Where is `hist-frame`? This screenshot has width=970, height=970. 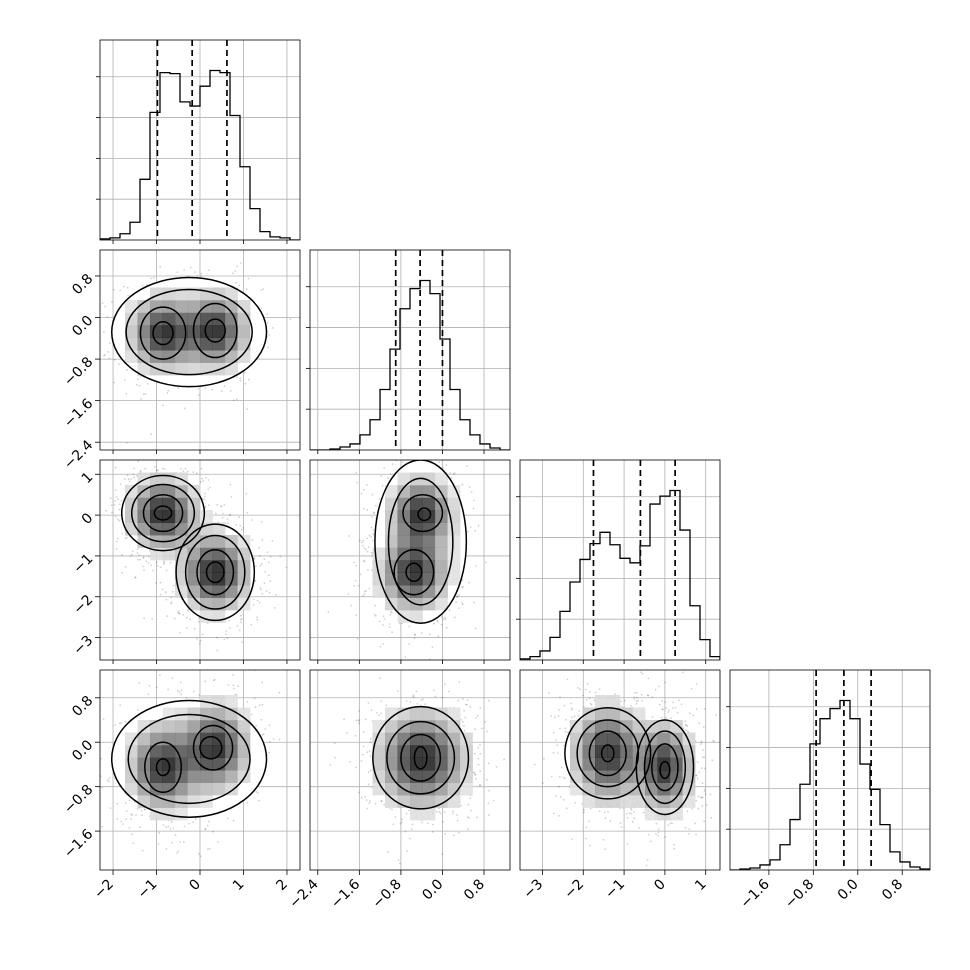 hist-frame is located at coordinates (410, 350).